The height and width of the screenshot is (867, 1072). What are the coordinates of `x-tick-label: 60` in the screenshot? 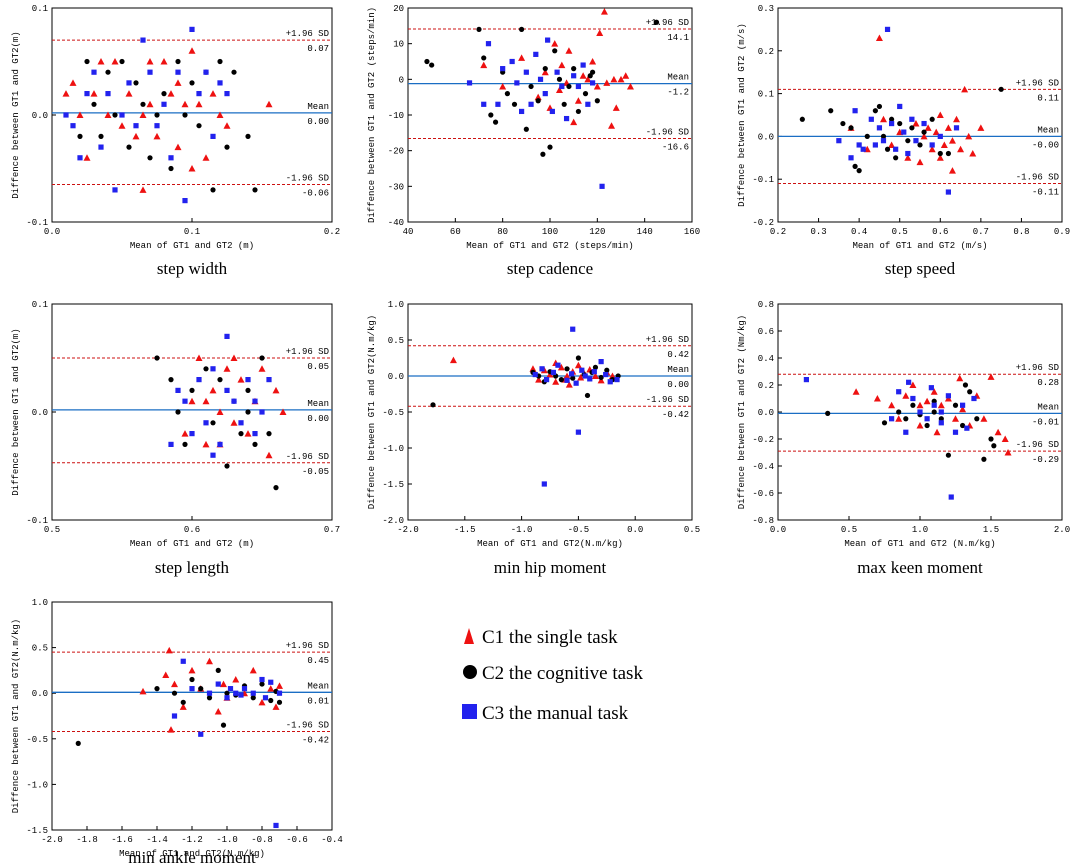 It's located at (455, 232).